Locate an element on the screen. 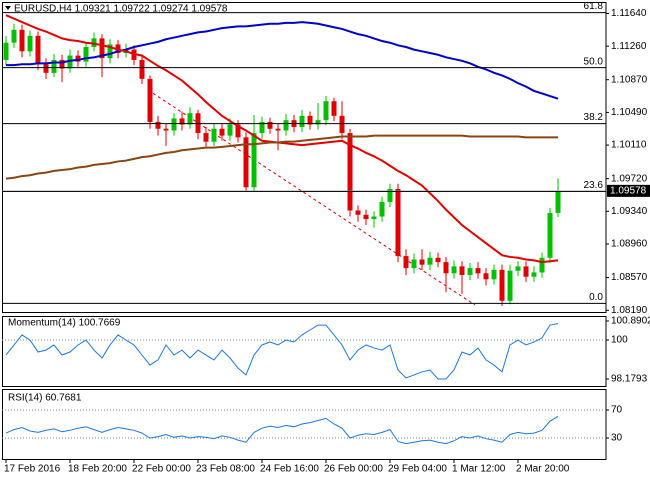 The width and height of the screenshot is (650, 480). panel-title: RSI(14) 60.7681 is located at coordinates (45, 398).